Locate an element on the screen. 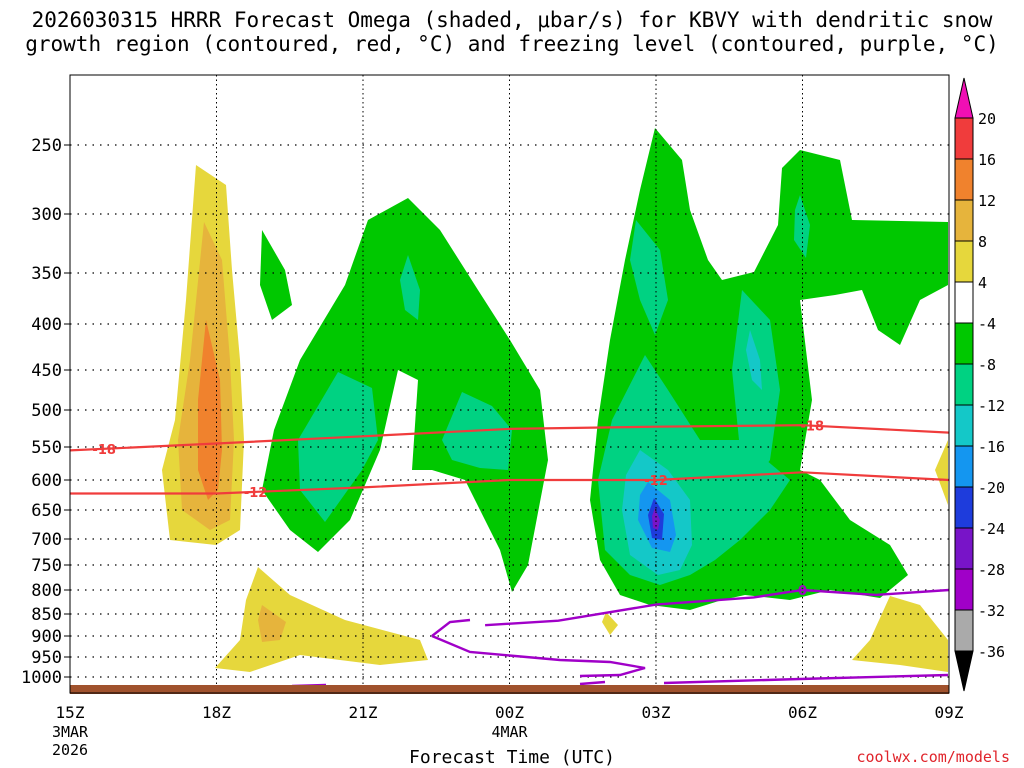 This screenshot has width=1024, height=768. colorbar-top-triangle is located at coordinates (964, 98).